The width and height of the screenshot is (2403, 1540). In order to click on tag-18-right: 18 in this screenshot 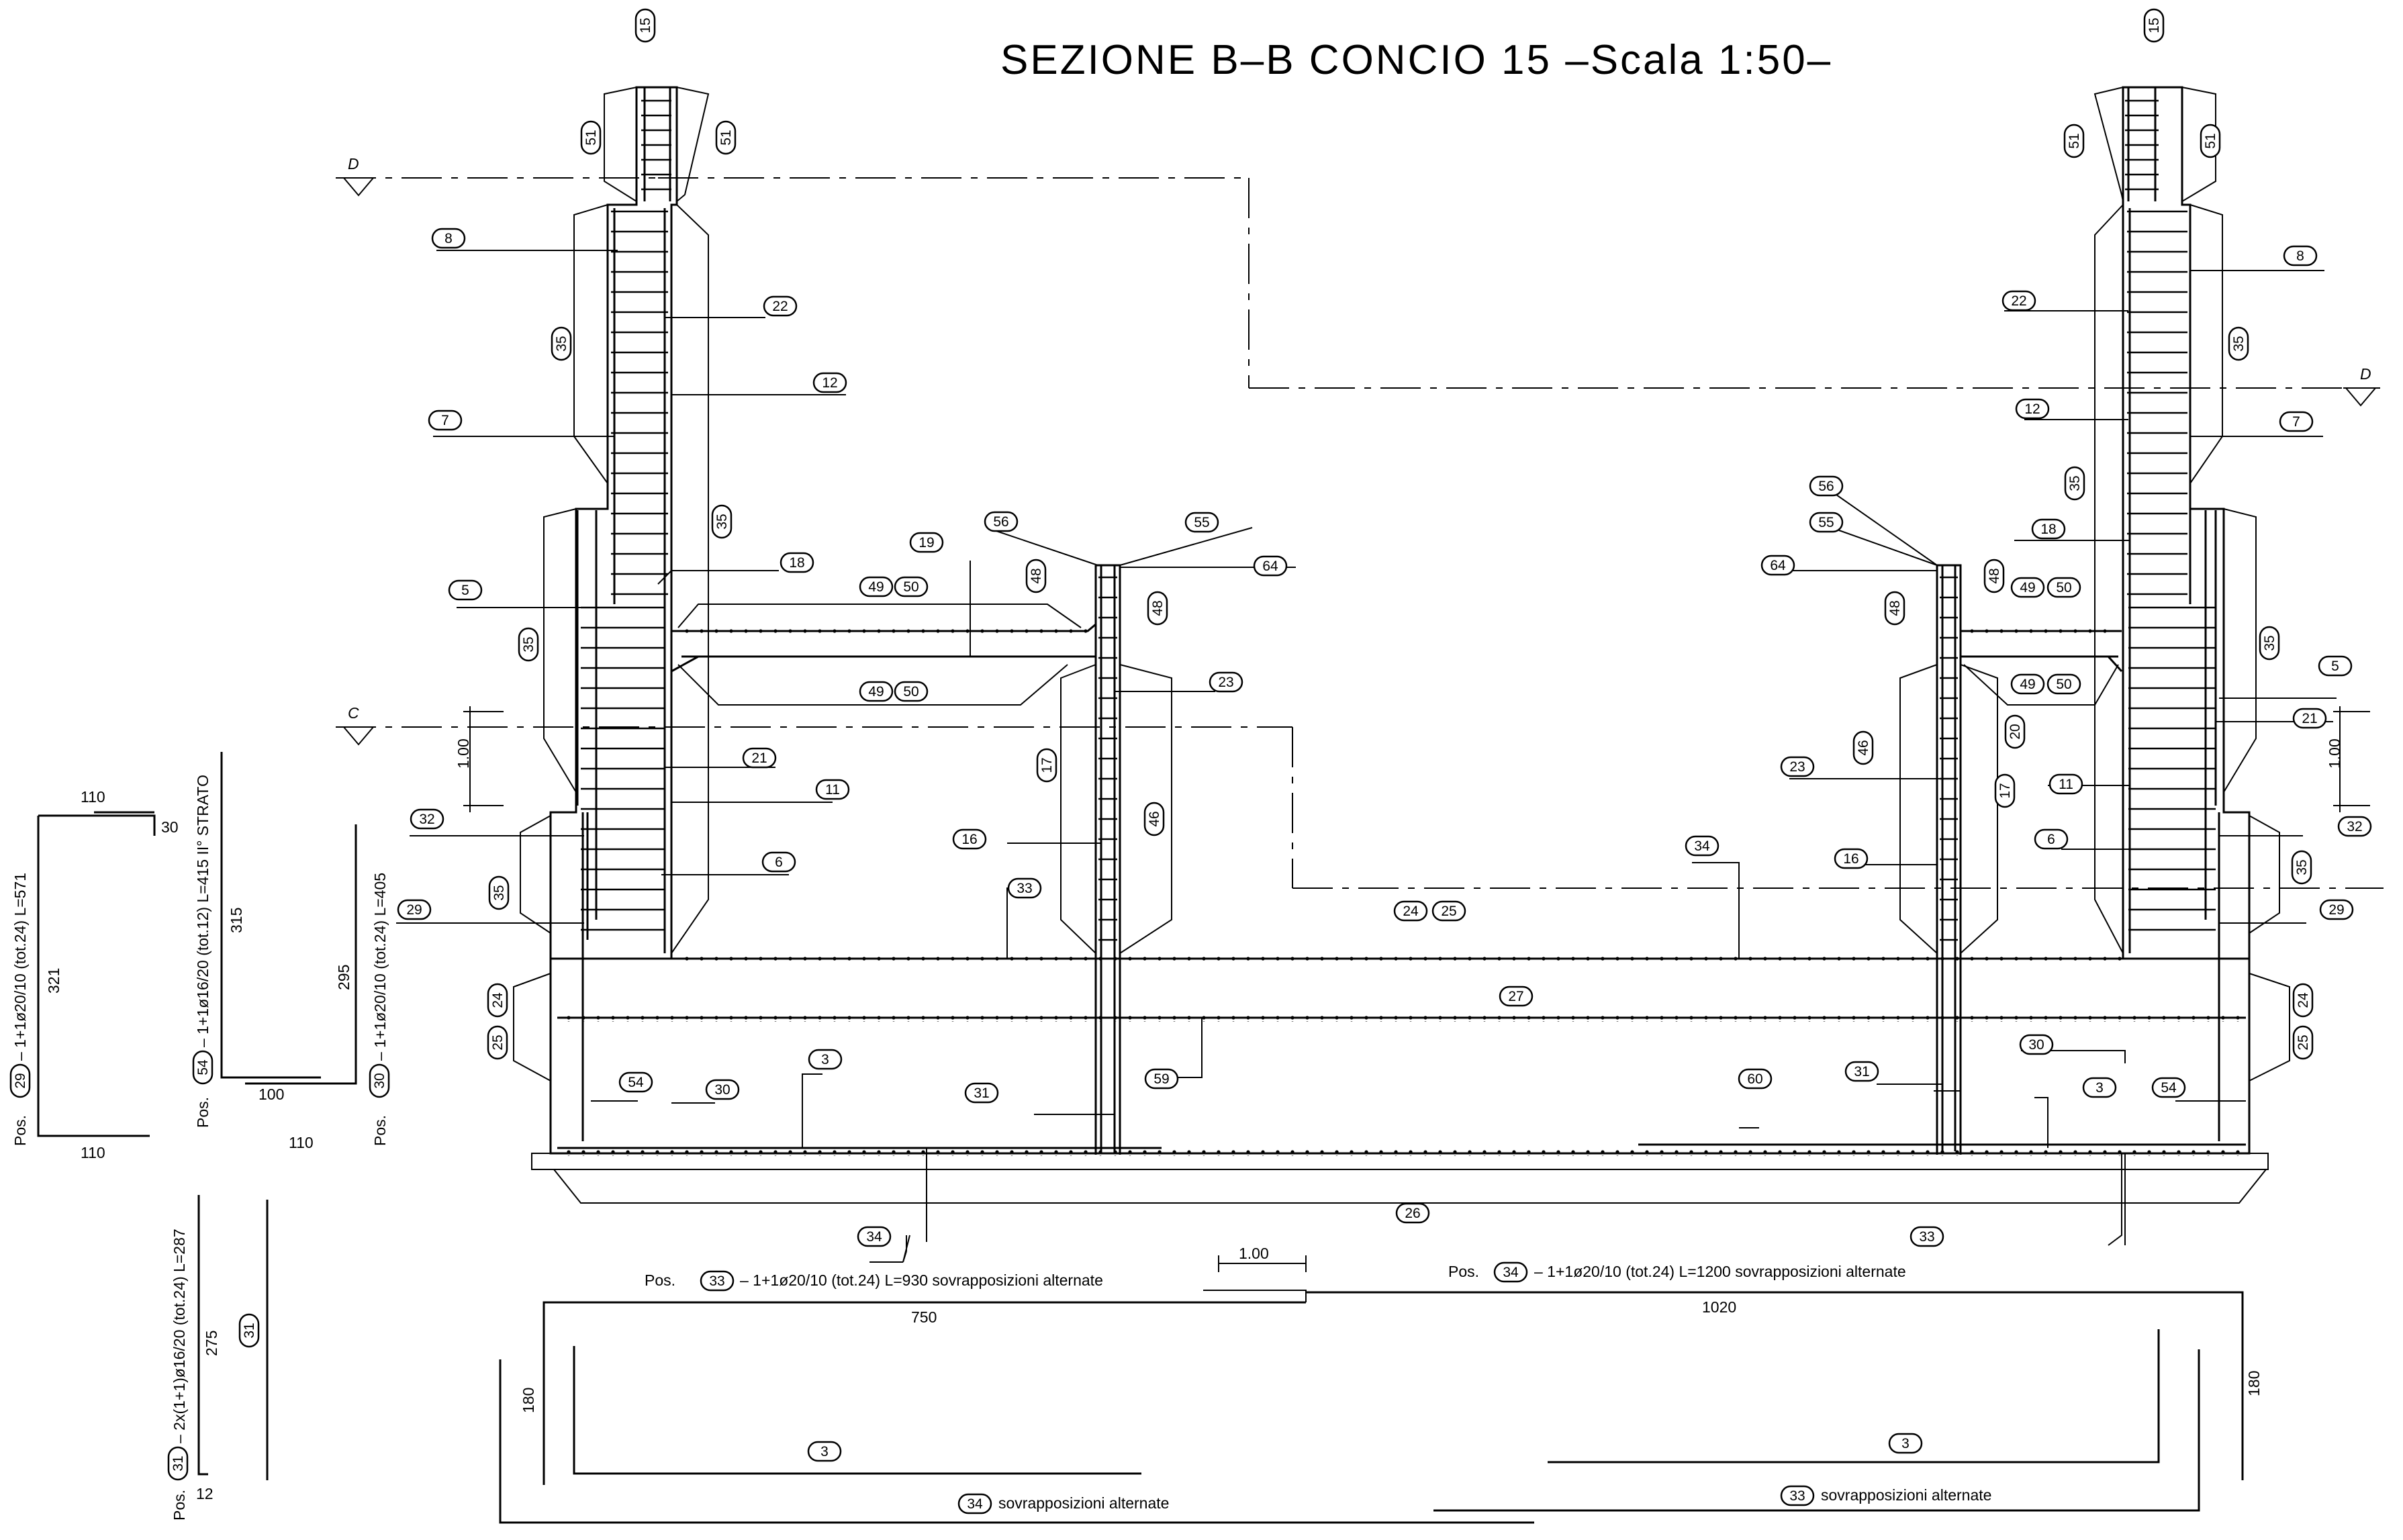, I will do `click(2048, 529)`.